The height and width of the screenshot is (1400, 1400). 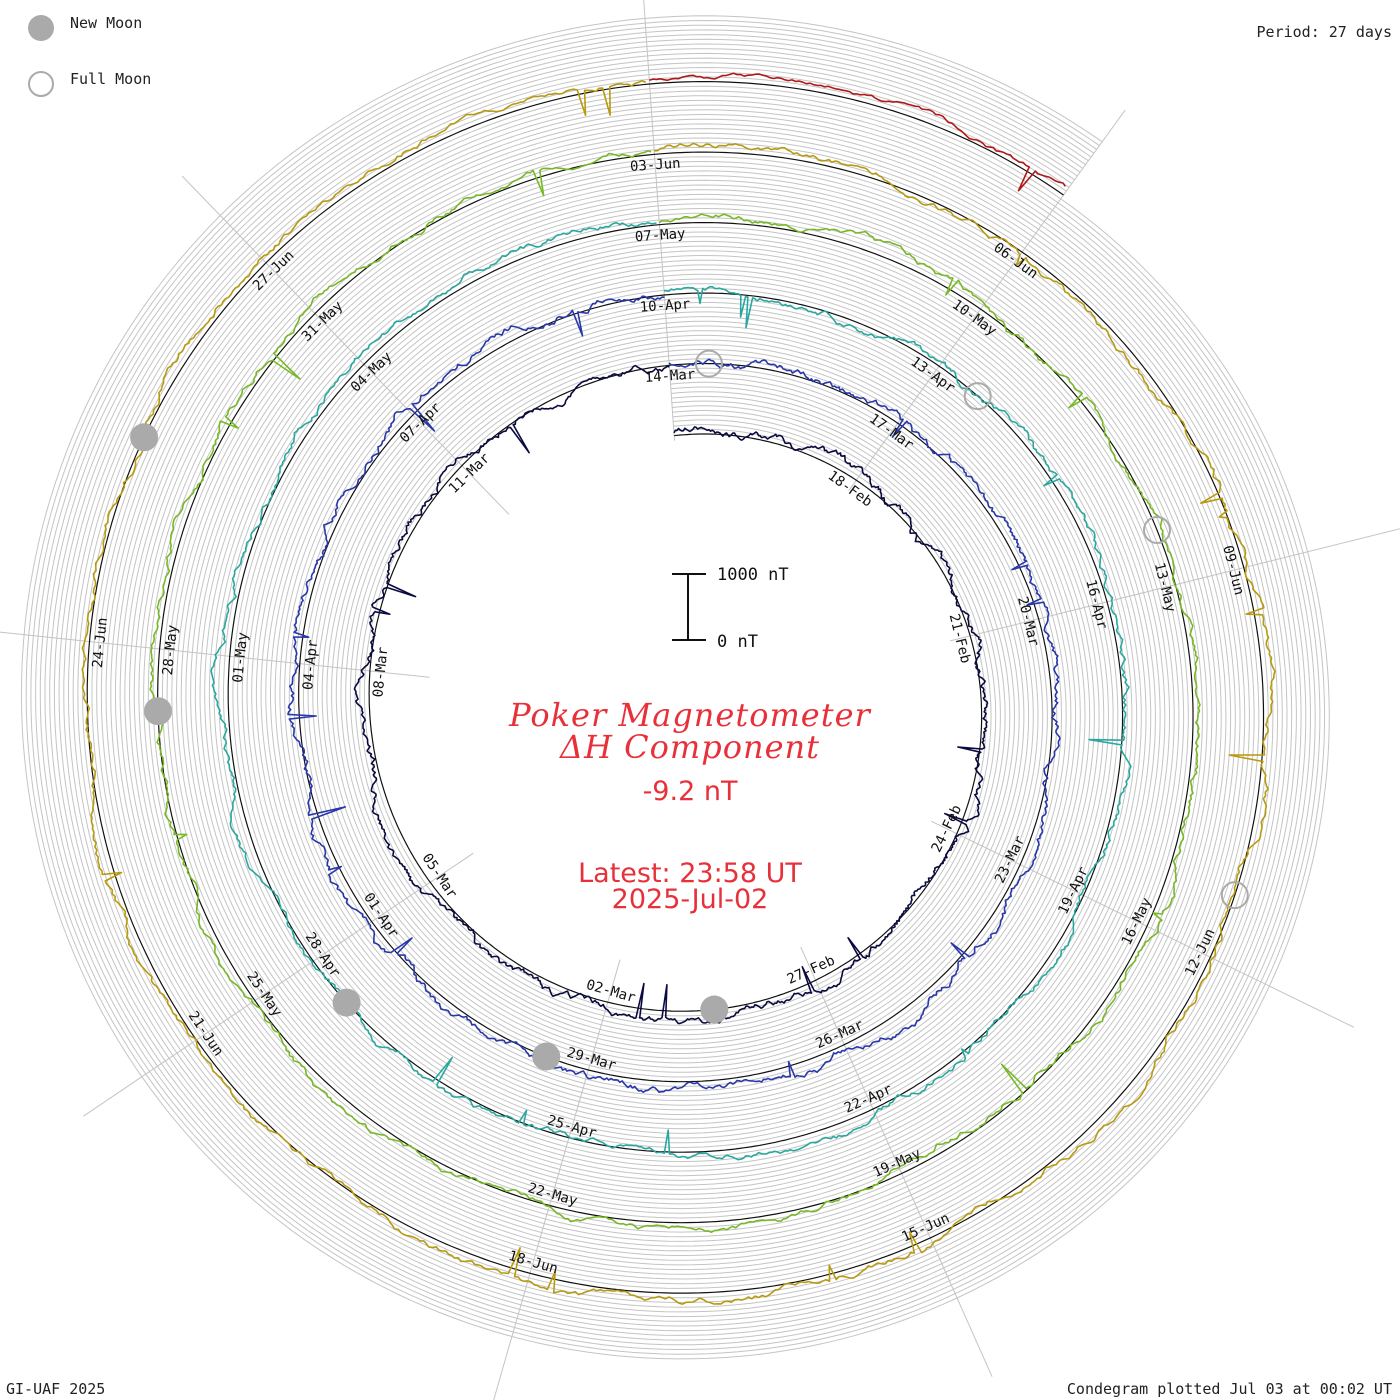 What do you see at coordinates (240, 658) in the screenshot?
I see `date-label: 01-May` at bounding box center [240, 658].